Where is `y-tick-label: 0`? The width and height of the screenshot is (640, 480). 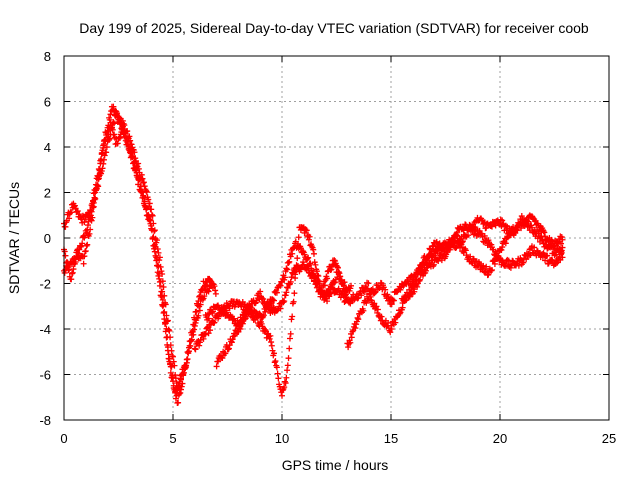
y-tick-label: 0 is located at coordinates (47, 238).